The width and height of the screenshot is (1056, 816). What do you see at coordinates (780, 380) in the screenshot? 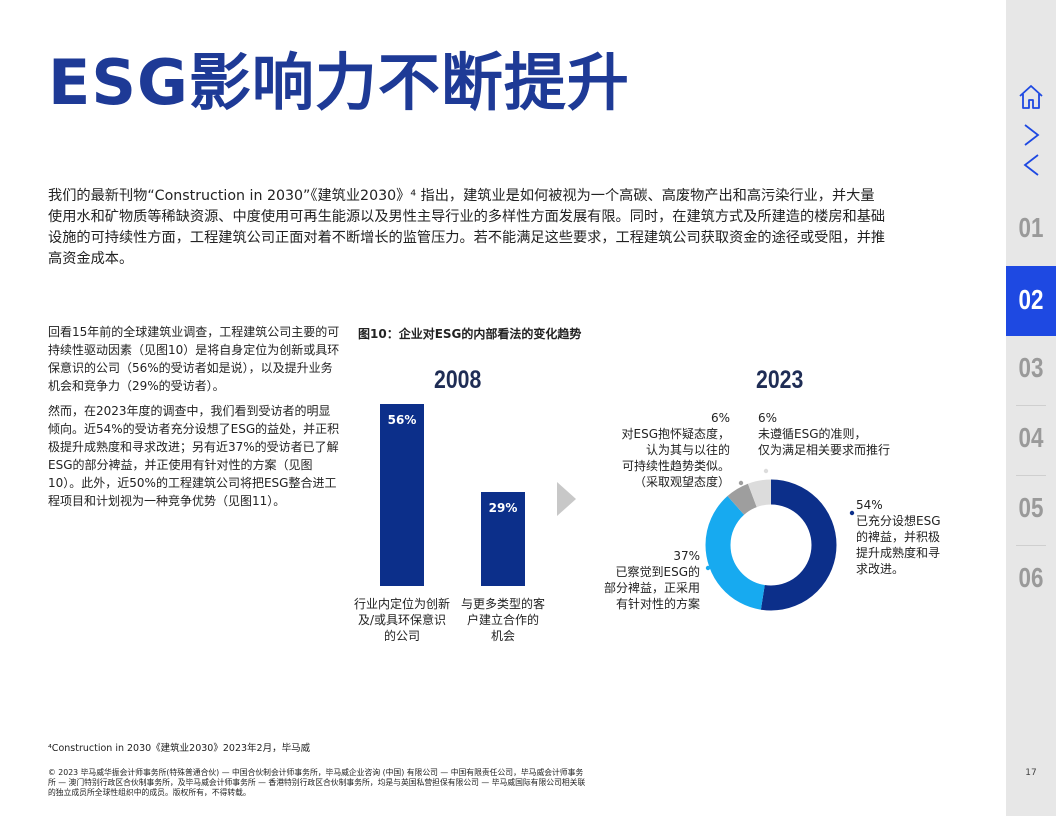
I see `donut-chart-year-title: 2023` at bounding box center [780, 380].